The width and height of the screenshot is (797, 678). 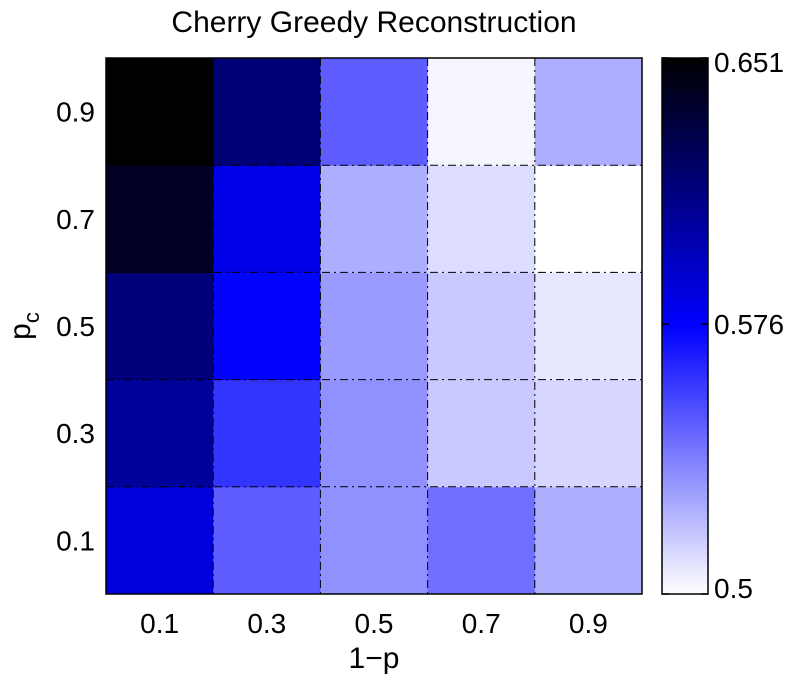 I want to click on y-tick-label: 0.7, so click(x=75, y=219).